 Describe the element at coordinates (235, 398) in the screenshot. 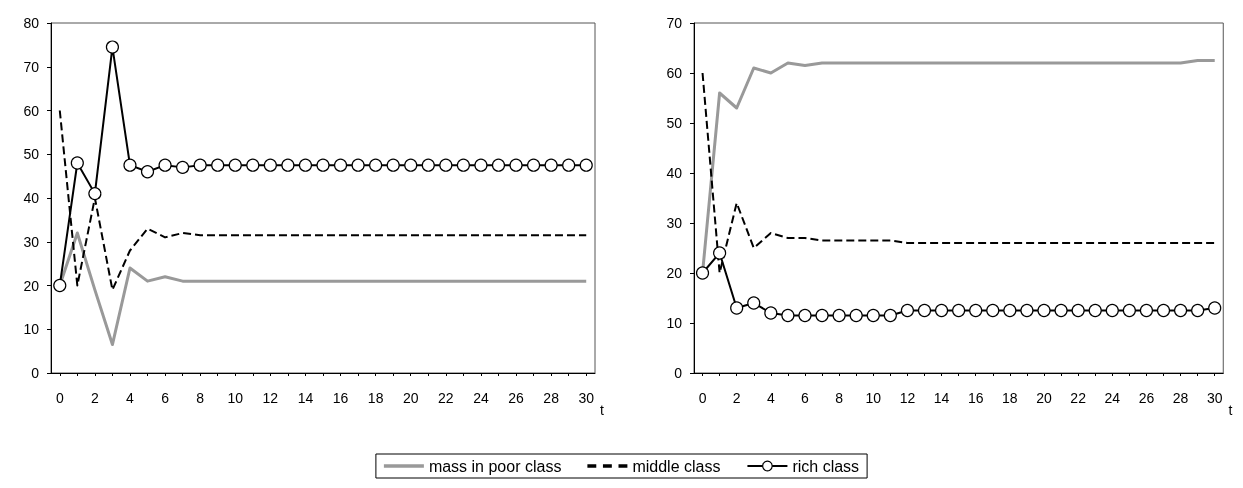

I see `x-tick-label: 10` at that location.